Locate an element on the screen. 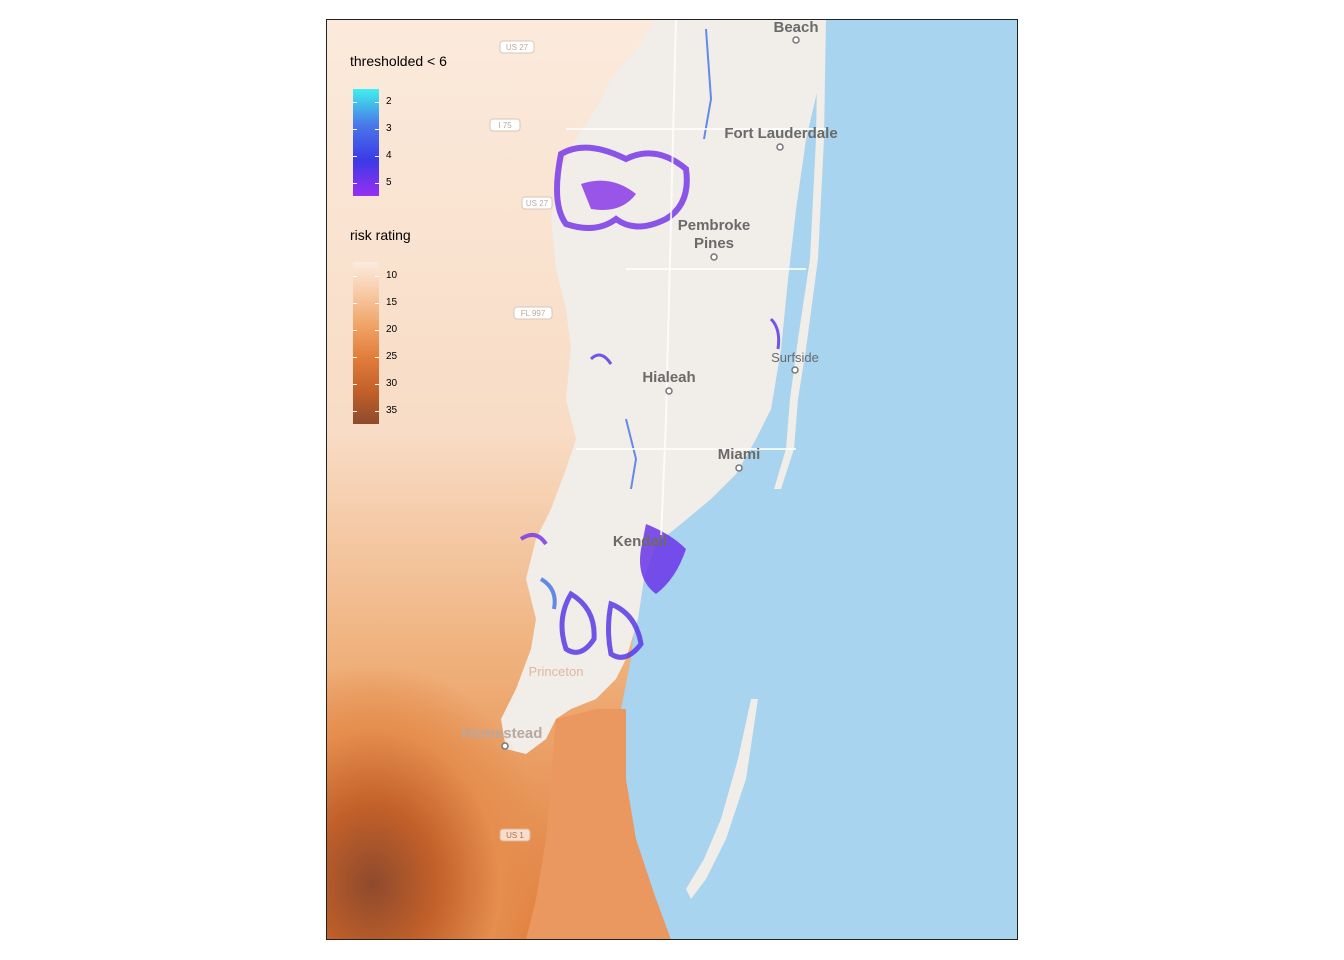 The width and height of the screenshot is (1344, 960). legend-threshold-title: thresholded < 6 is located at coordinates (398, 61).